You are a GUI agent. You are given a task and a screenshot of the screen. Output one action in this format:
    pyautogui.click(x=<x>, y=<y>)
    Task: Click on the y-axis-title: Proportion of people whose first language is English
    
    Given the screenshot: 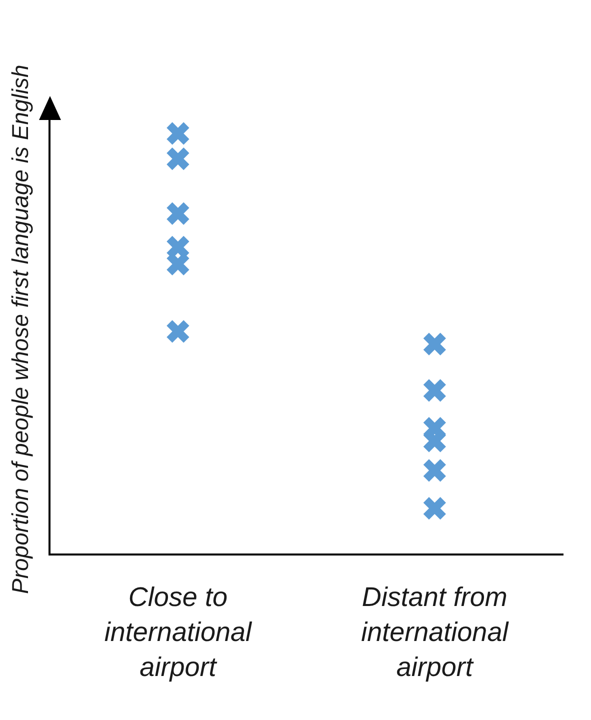 What is the action you would take?
    pyautogui.click(x=20, y=329)
    